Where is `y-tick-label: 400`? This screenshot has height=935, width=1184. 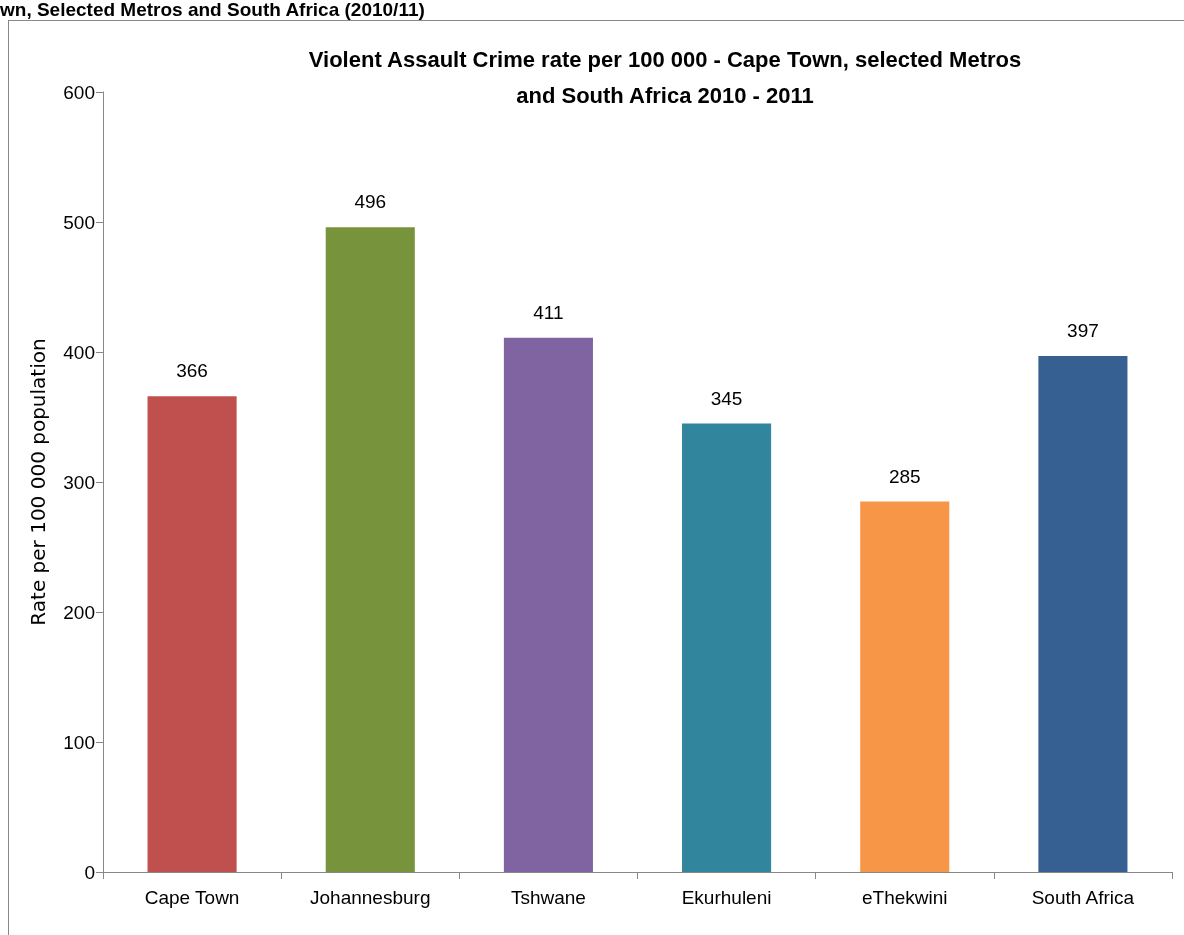
y-tick-label: 400 is located at coordinates (79, 352).